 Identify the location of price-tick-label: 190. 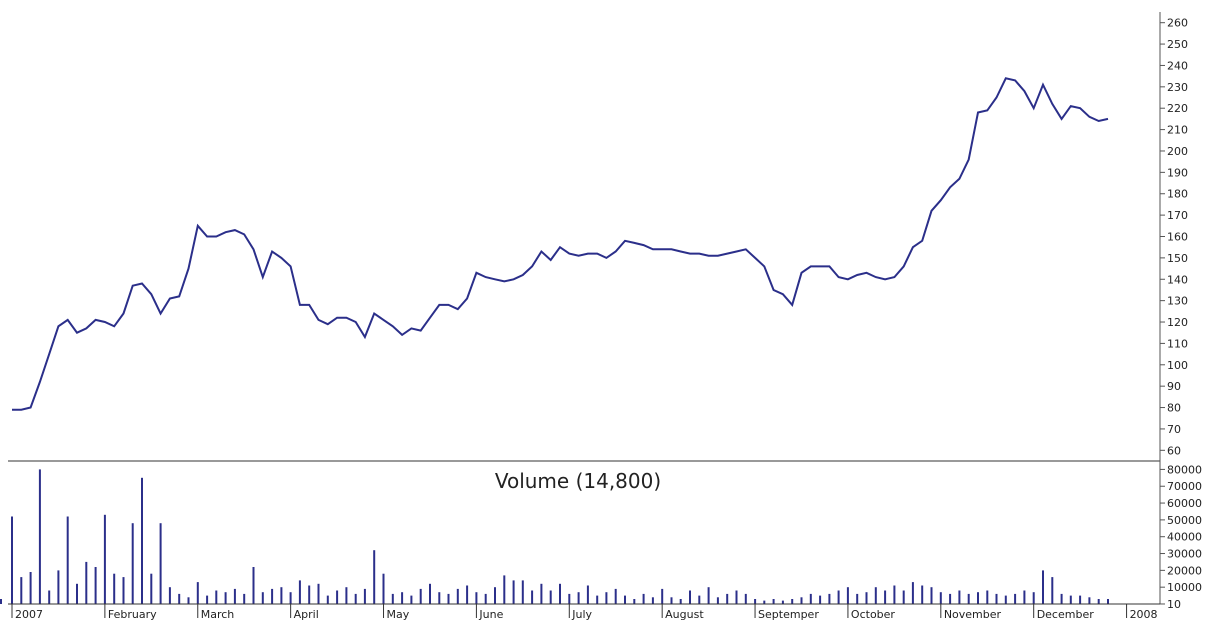
(1177, 172).